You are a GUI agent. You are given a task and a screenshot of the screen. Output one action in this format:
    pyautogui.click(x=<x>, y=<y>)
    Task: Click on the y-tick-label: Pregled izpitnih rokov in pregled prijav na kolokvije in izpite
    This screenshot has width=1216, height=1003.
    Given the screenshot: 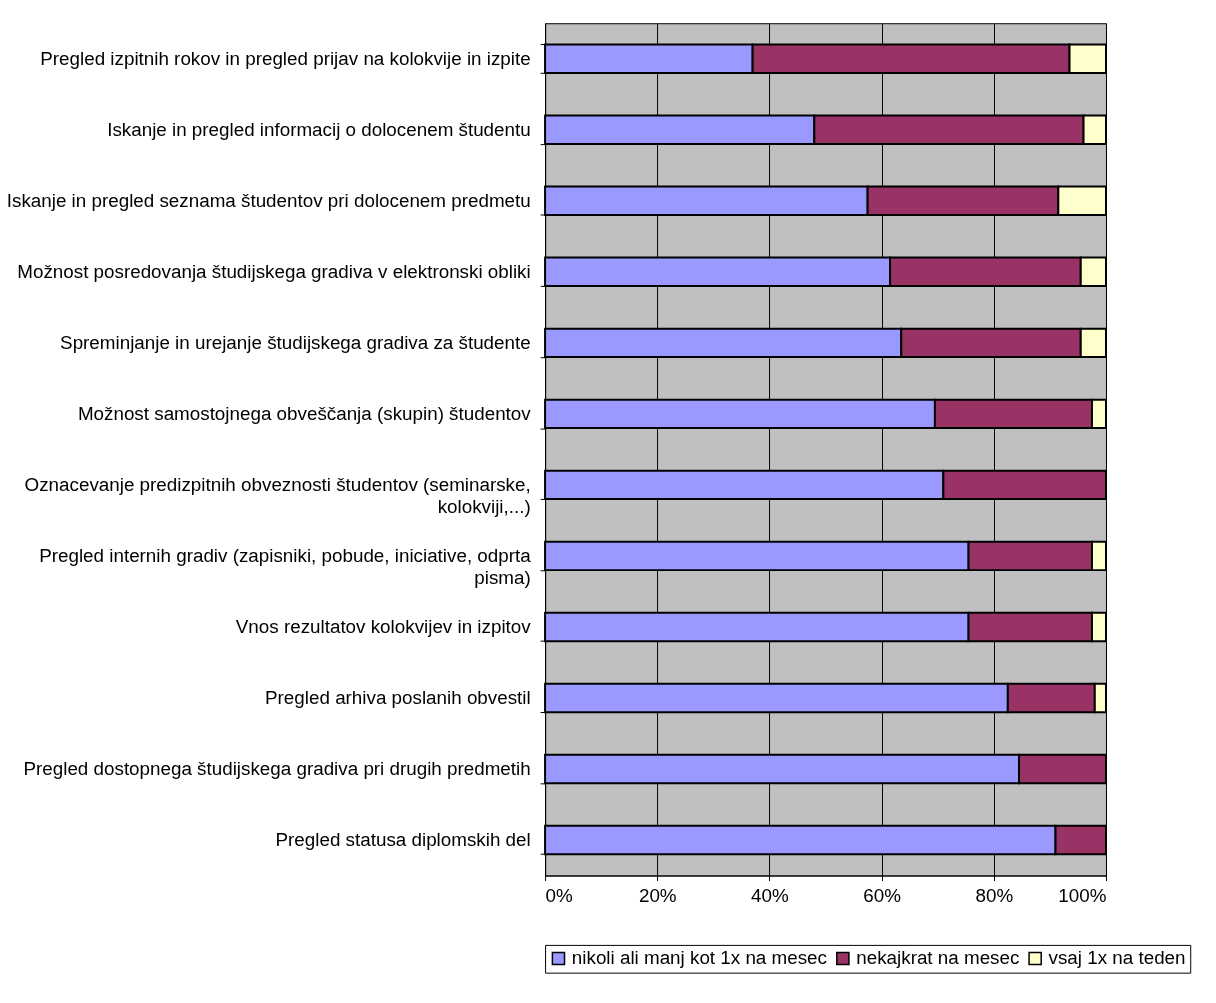 What is the action you would take?
    pyautogui.click(x=285, y=59)
    